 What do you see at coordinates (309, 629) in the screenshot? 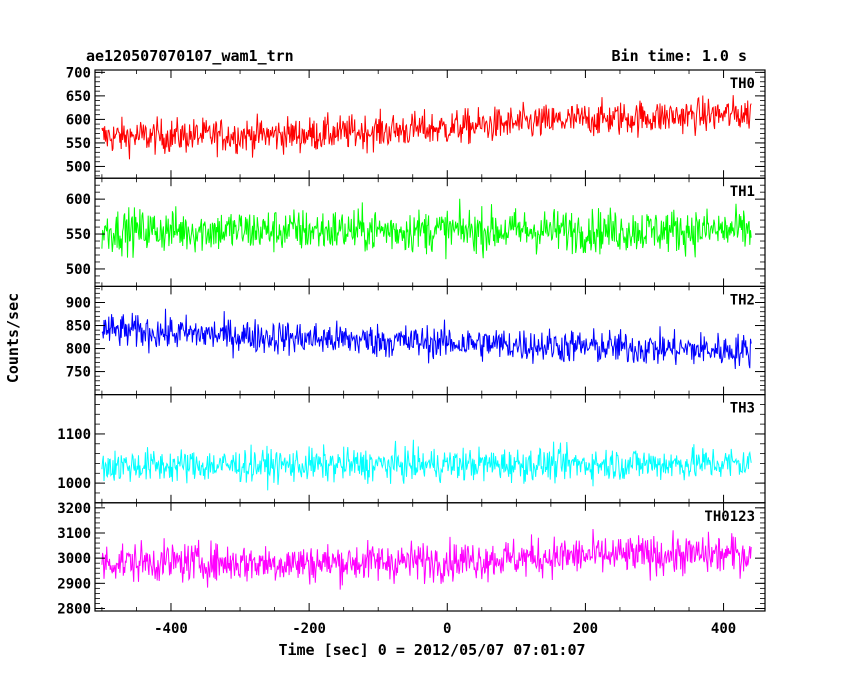
I see `x-tick-label: -200` at bounding box center [309, 629].